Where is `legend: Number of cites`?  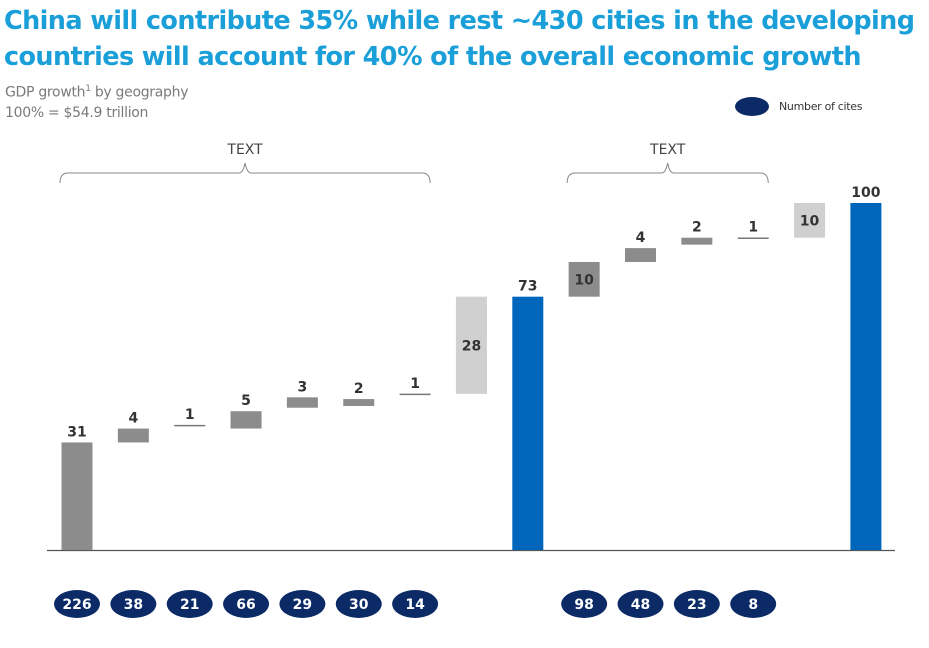 legend: Number of cites is located at coordinates (799, 106).